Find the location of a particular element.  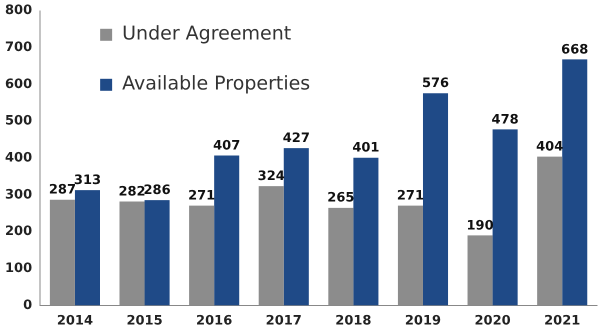

data-label: 286 is located at coordinates (157, 190).